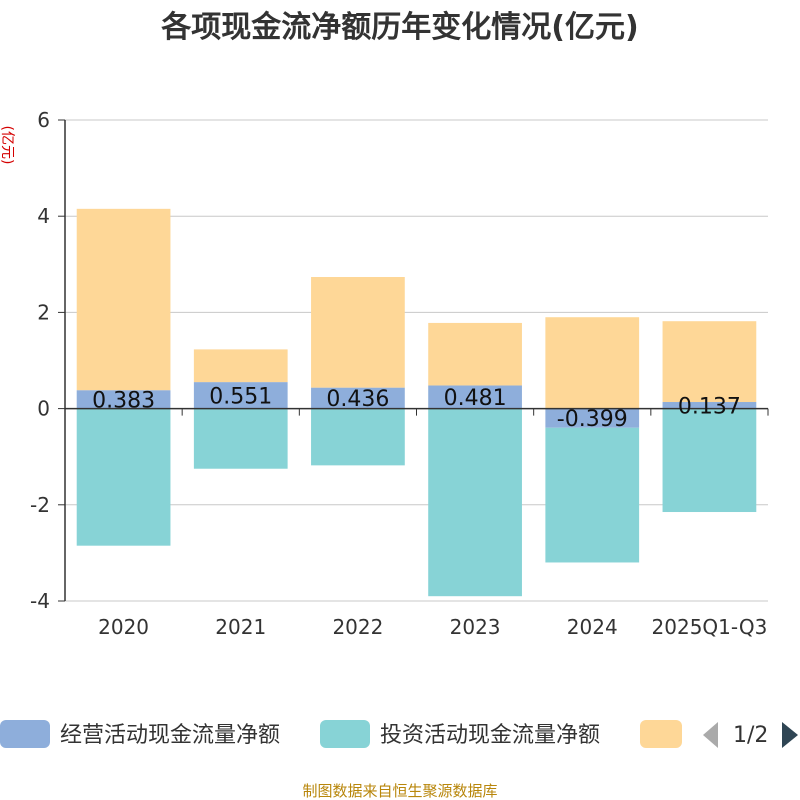  I want to click on bar-financing-2024, so click(592, 363).